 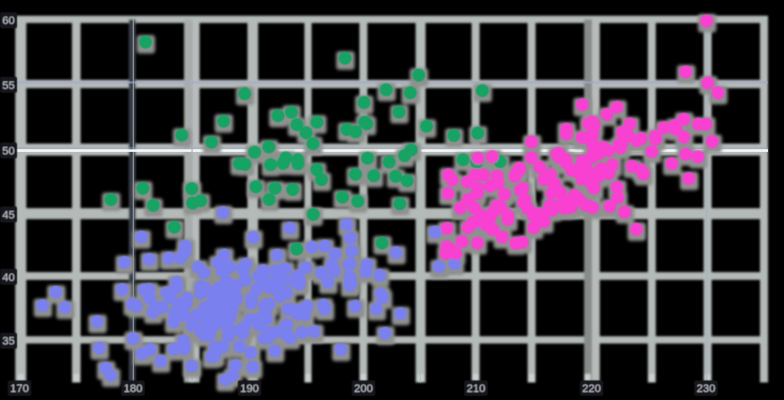 What do you see at coordinates (8, 21) in the screenshot?
I see `svg-text: 60` at bounding box center [8, 21].